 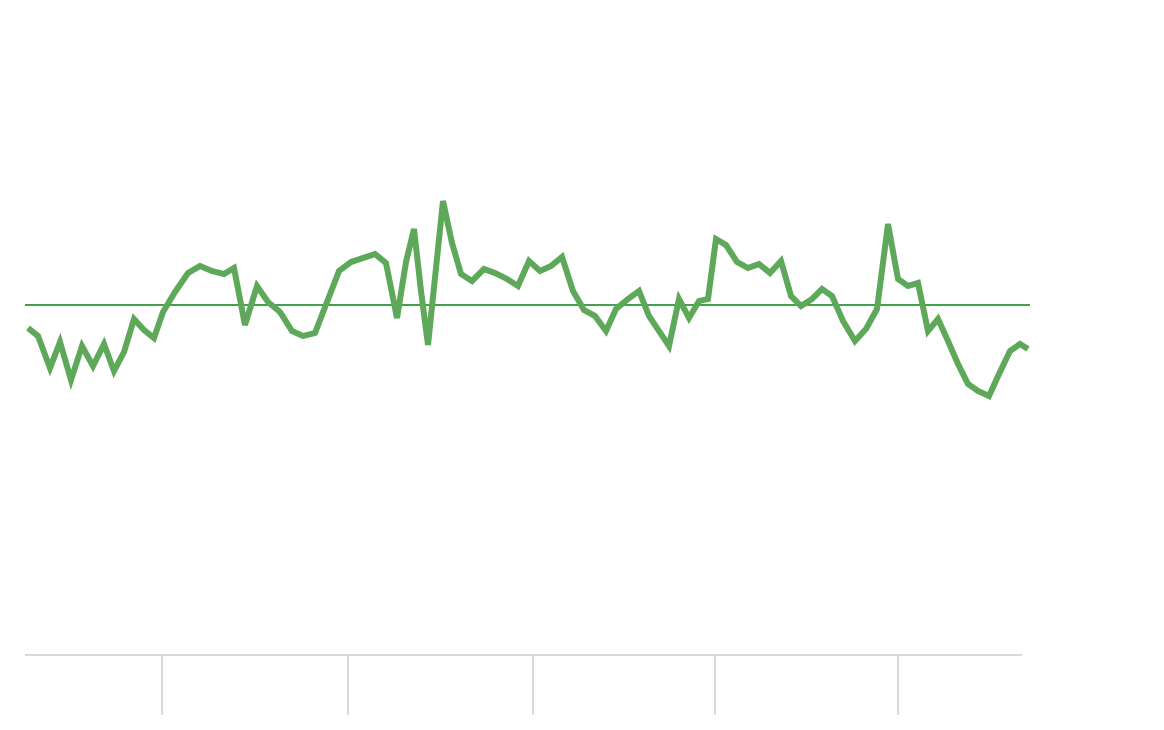 What do you see at coordinates (530, 685) in the screenshot?
I see `x-axis-ticks` at bounding box center [530, 685].